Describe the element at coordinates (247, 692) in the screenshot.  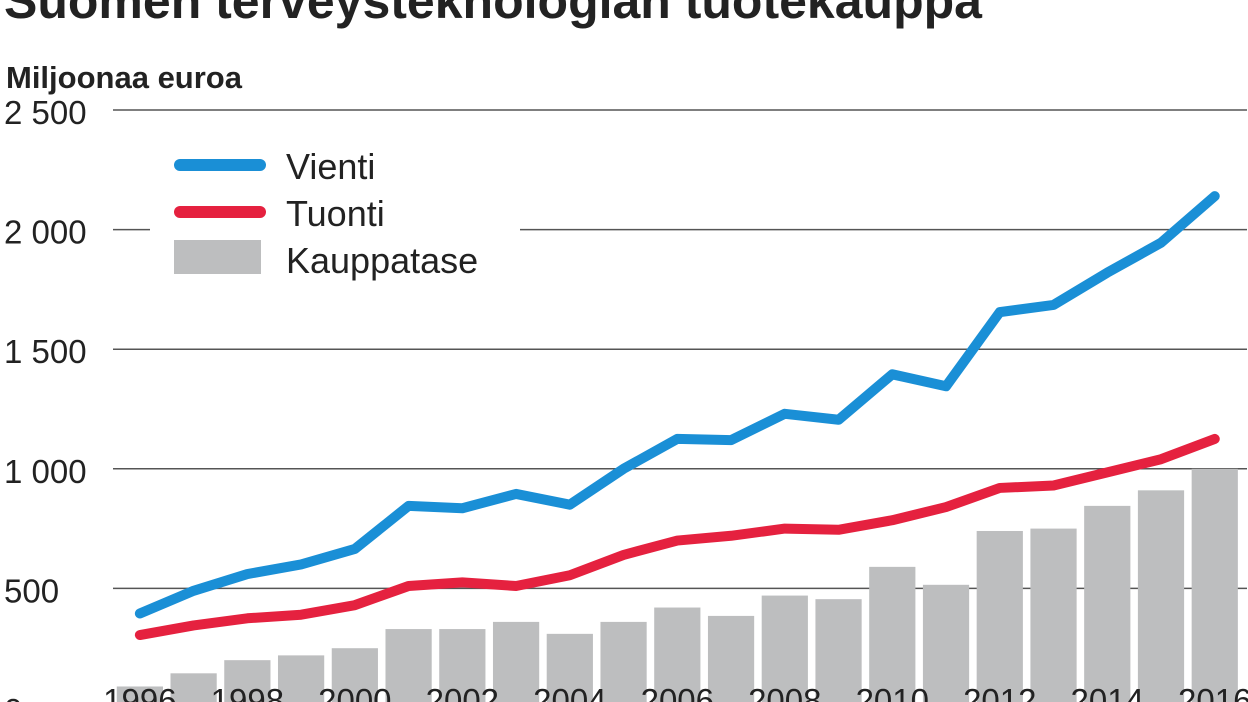
I see `x-tick-label: 1998` at that location.